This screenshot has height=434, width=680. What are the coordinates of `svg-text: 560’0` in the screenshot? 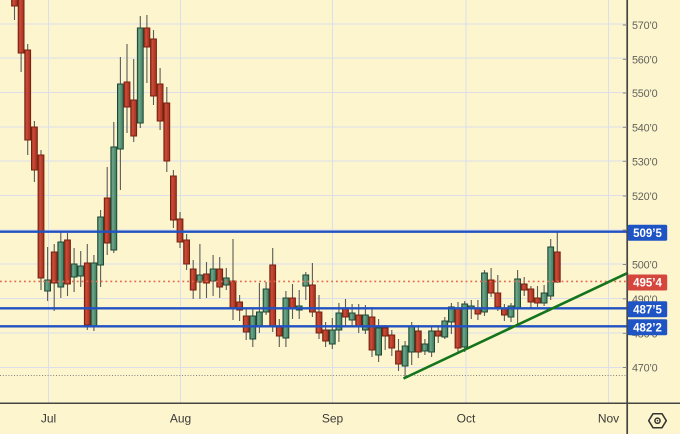 It's located at (645, 60).